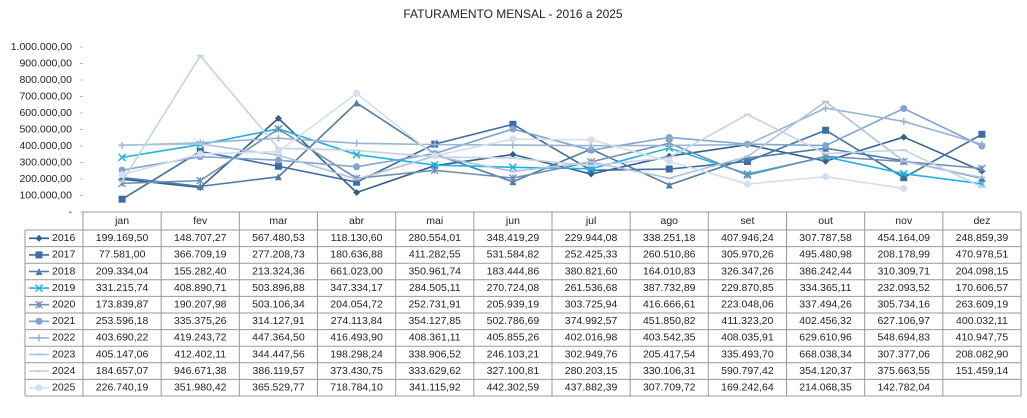  Describe the element at coordinates (982, 321) in the screenshot. I see `table-cell: 400.032,11` at that location.